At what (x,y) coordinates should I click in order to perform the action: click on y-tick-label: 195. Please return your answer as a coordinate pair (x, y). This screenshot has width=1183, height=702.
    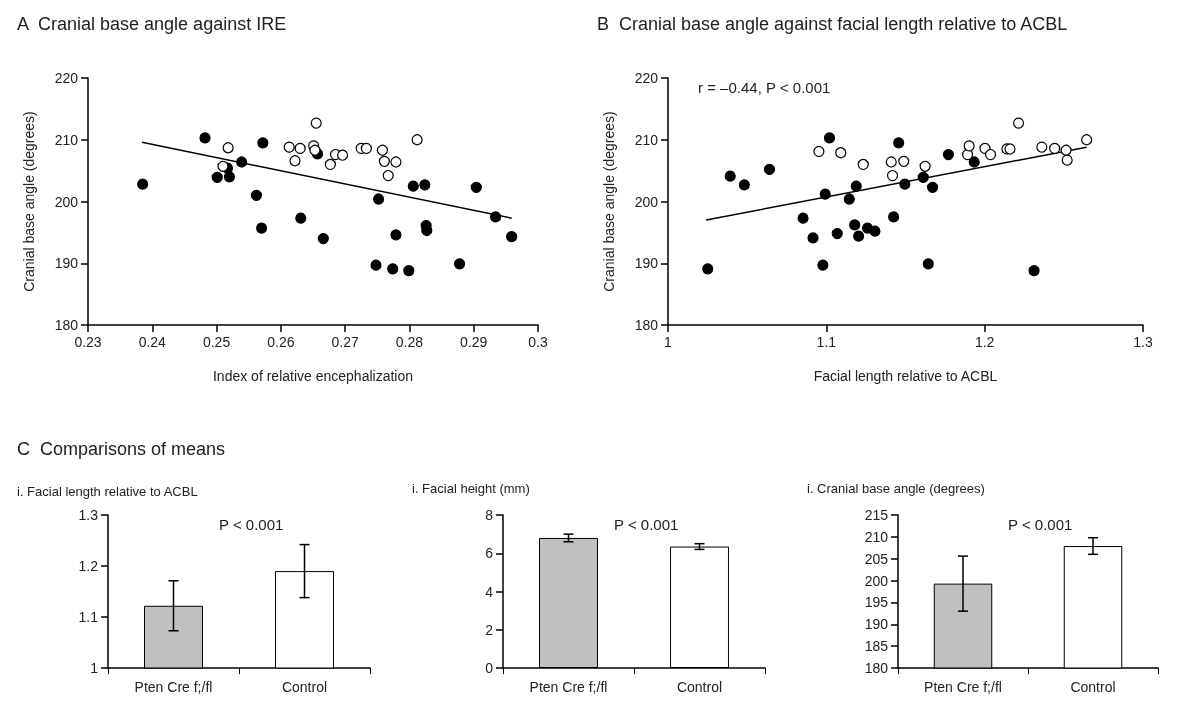
    Looking at the image, I should click on (876, 602).